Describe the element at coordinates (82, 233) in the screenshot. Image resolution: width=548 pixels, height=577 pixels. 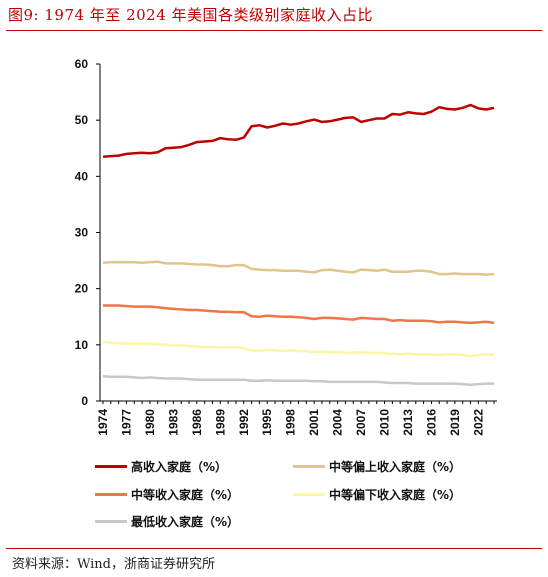
I see `y-tick-label: 30` at that location.